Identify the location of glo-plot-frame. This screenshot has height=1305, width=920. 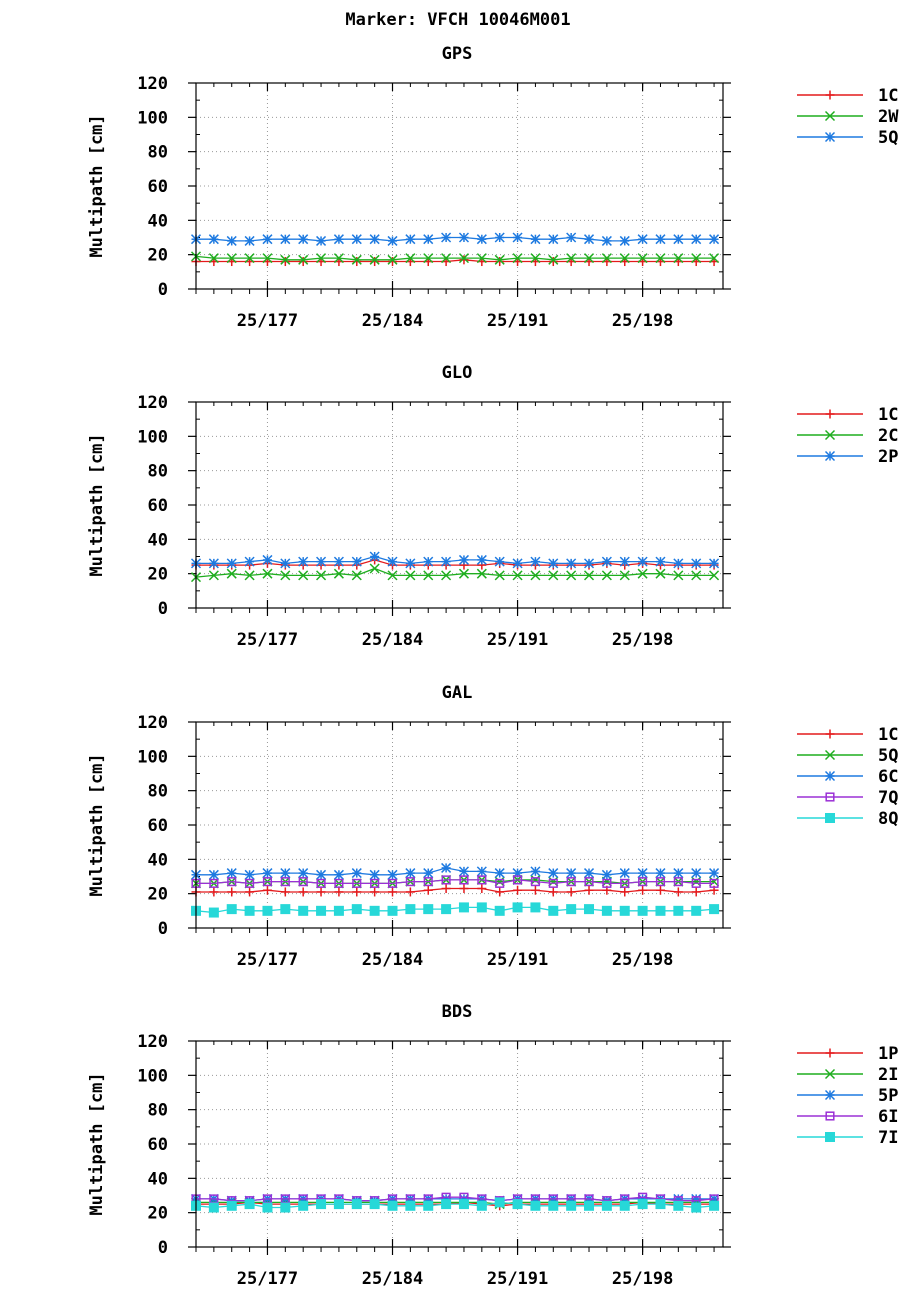
(459, 505).